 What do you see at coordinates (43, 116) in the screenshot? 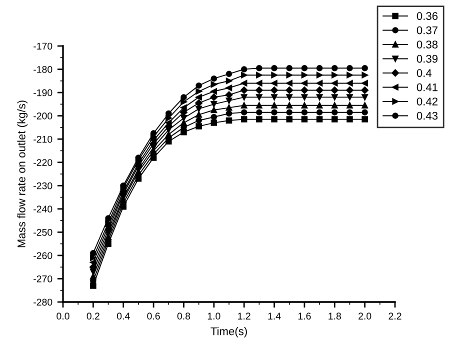
I see `y-tick-label: -200` at bounding box center [43, 116].